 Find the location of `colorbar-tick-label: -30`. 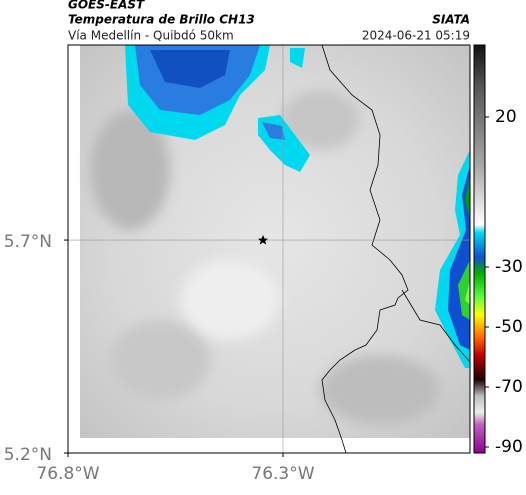

colorbar-tick-label: -30 is located at coordinates (509, 267).